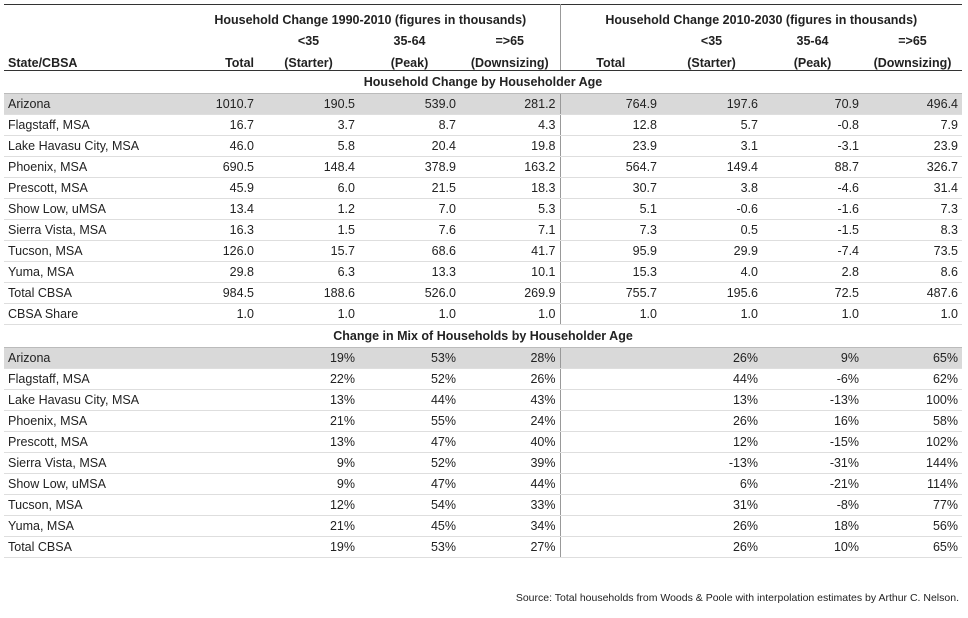 Image resolution: width=968 pixels, height=618 pixels. What do you see at coordinates (812, 41) in the screenshot?
I see `subheader-peak-age-2: 35-64` at bounding box center [812, 41].